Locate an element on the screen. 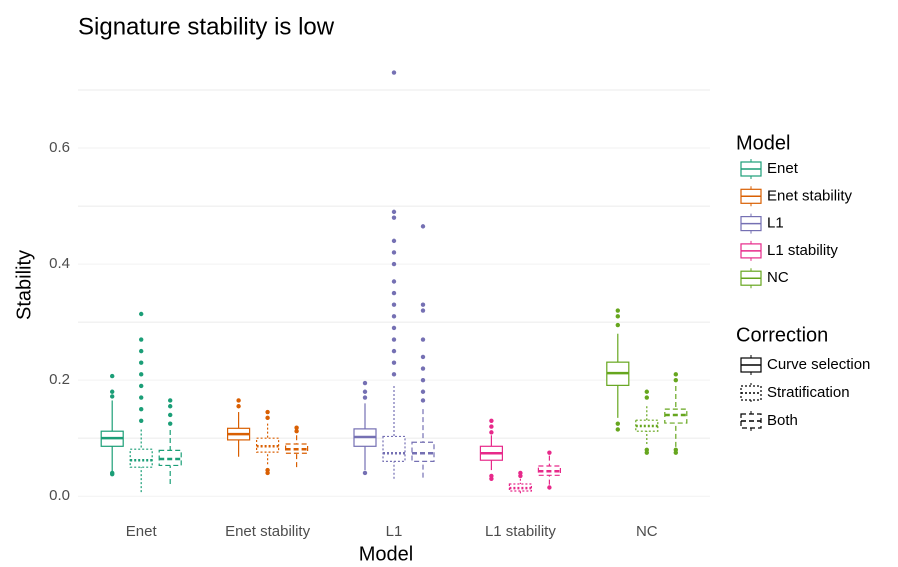 This screenshot has width=898, height=567. x-axis-label: Model is located at coordinates (386, 554).